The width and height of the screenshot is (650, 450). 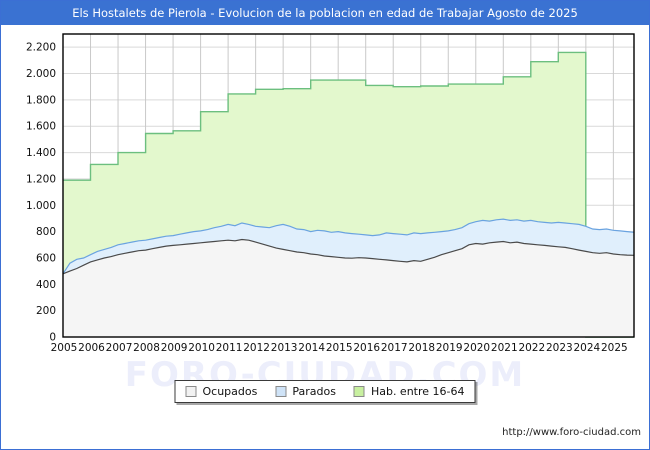 I want to click on legend-label-parados: Parados, so click(x=314, y=391).